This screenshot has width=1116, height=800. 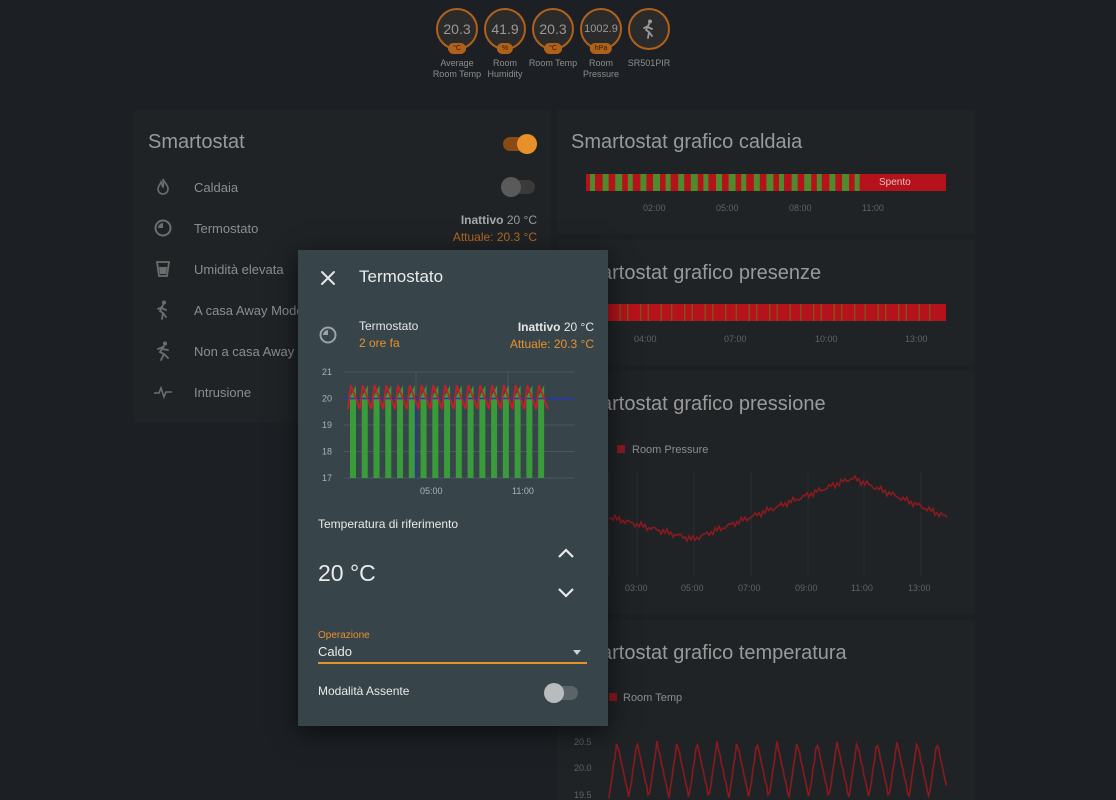 I want to click on pressure-grid, so click(x=765, y=523).